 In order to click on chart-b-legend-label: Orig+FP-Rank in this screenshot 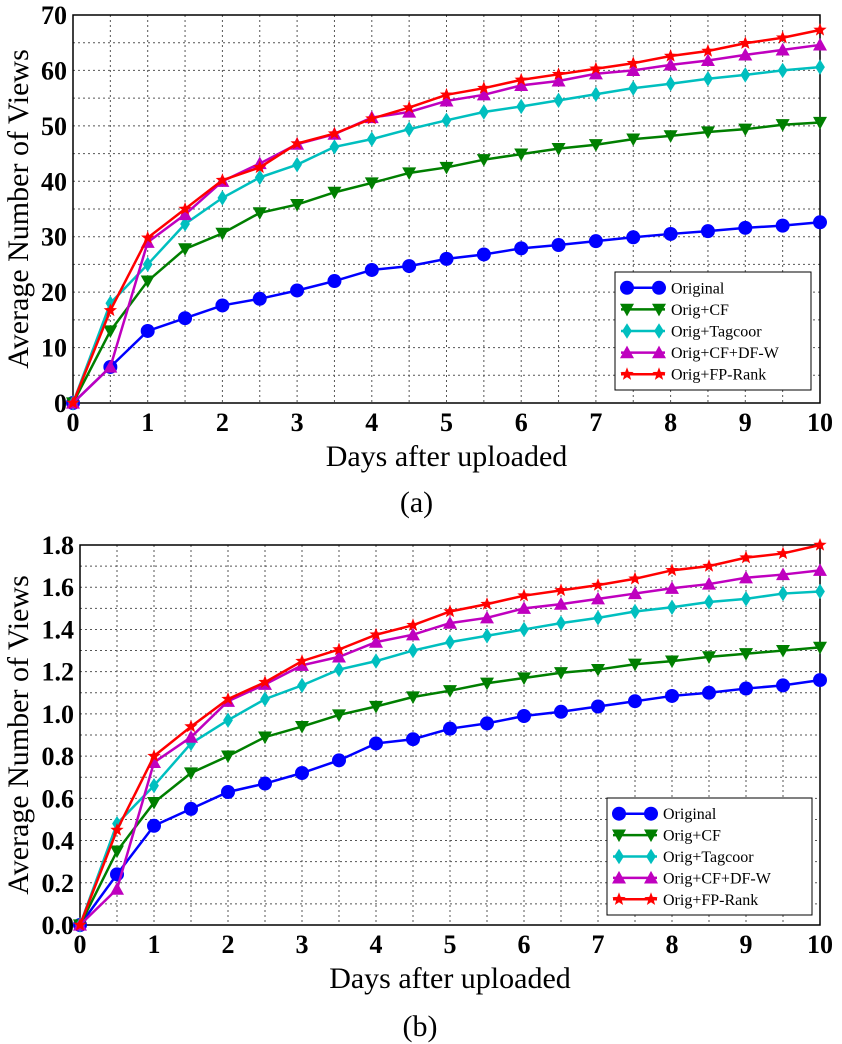, I will do `click(710, 900)`.